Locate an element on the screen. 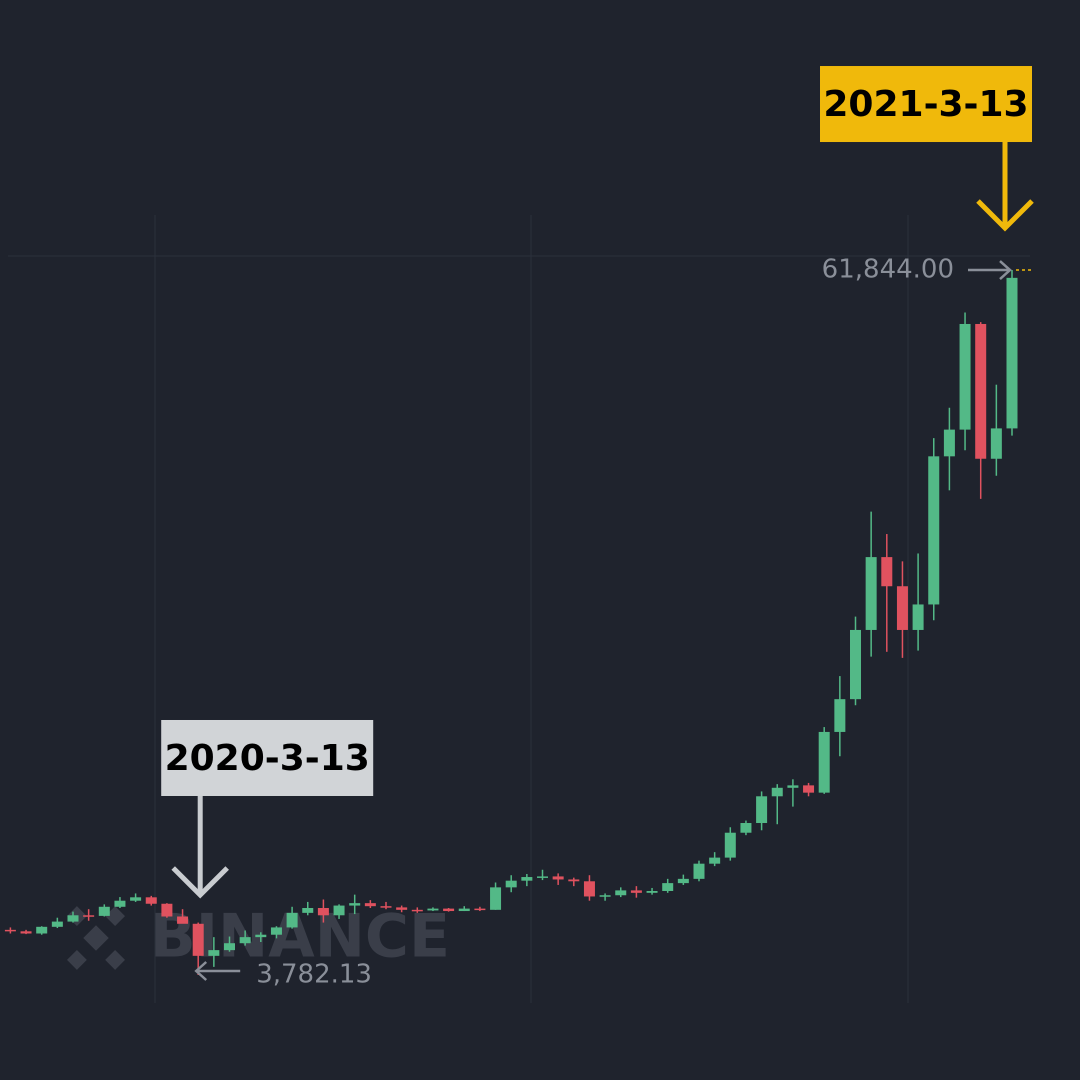 The image size is (1080, 1080). watermark: BINANCE is located at coordinates (258, 937).